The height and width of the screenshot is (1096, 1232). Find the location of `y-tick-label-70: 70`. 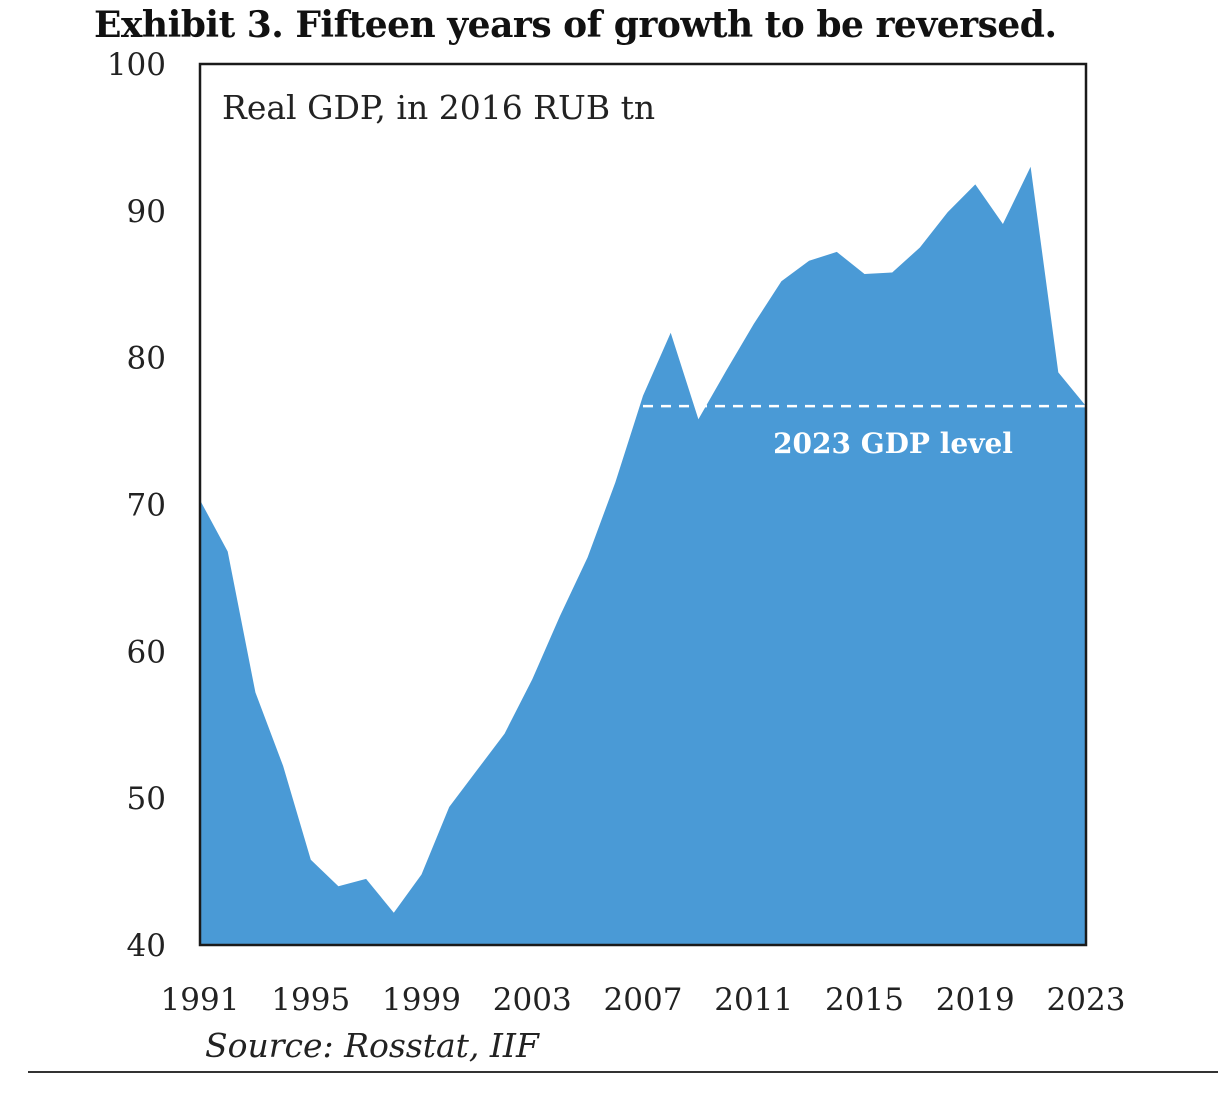

y-tick-label-70: 70 is located at coordinates (146, 506).